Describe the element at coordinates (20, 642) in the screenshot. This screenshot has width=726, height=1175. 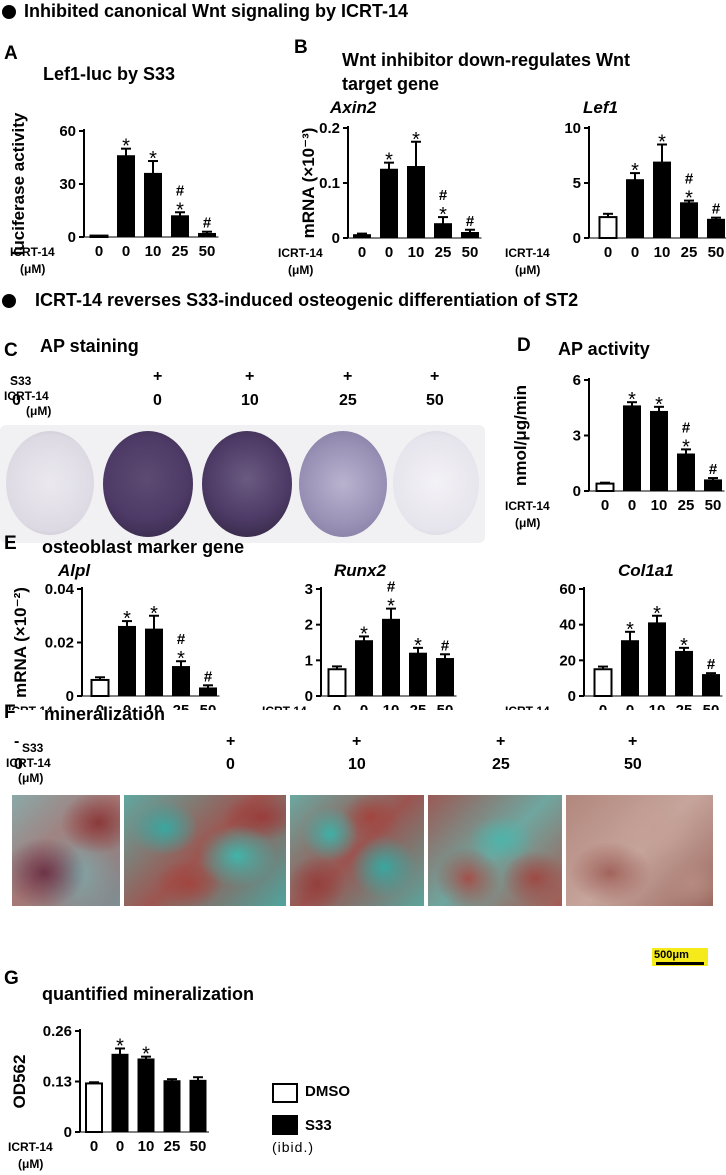
I see `y-axis-label: mRNA (×10⁻²)` at that location.